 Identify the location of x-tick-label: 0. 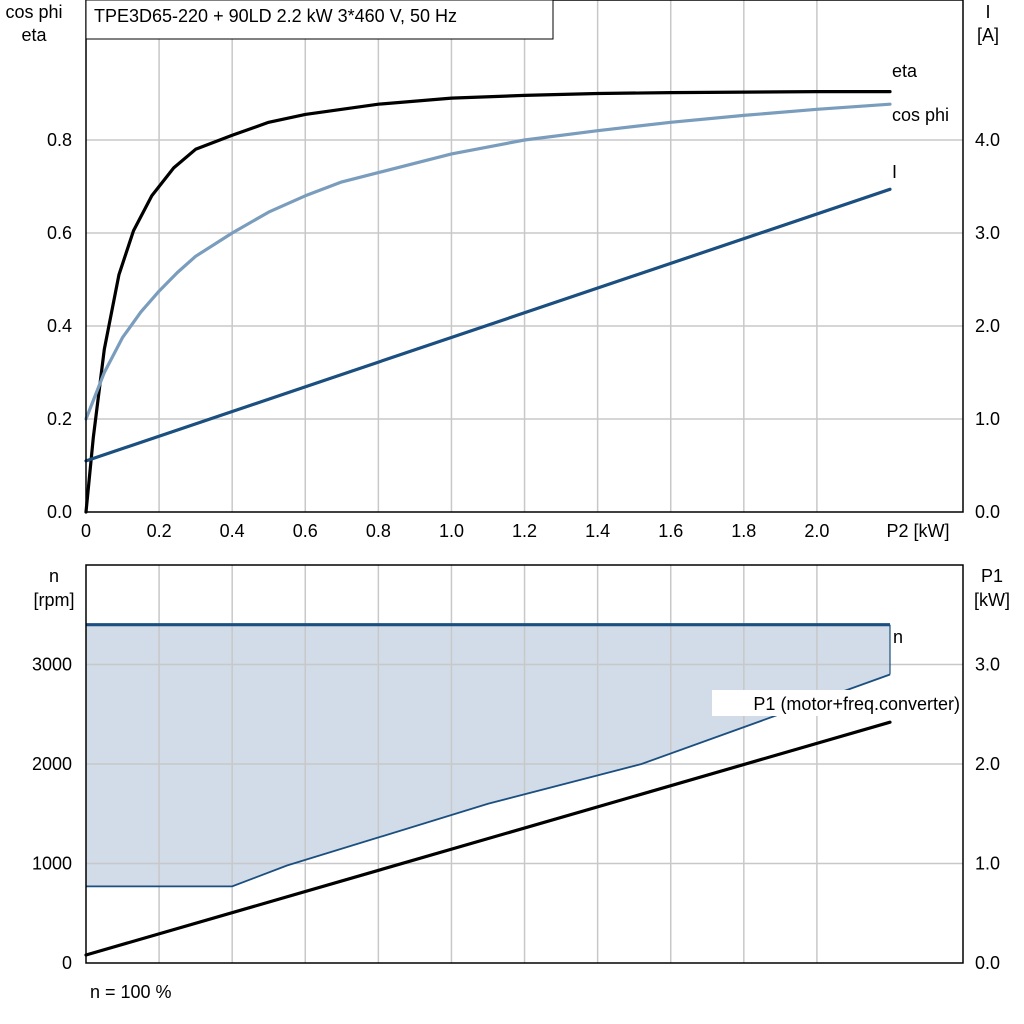
(86, 531).